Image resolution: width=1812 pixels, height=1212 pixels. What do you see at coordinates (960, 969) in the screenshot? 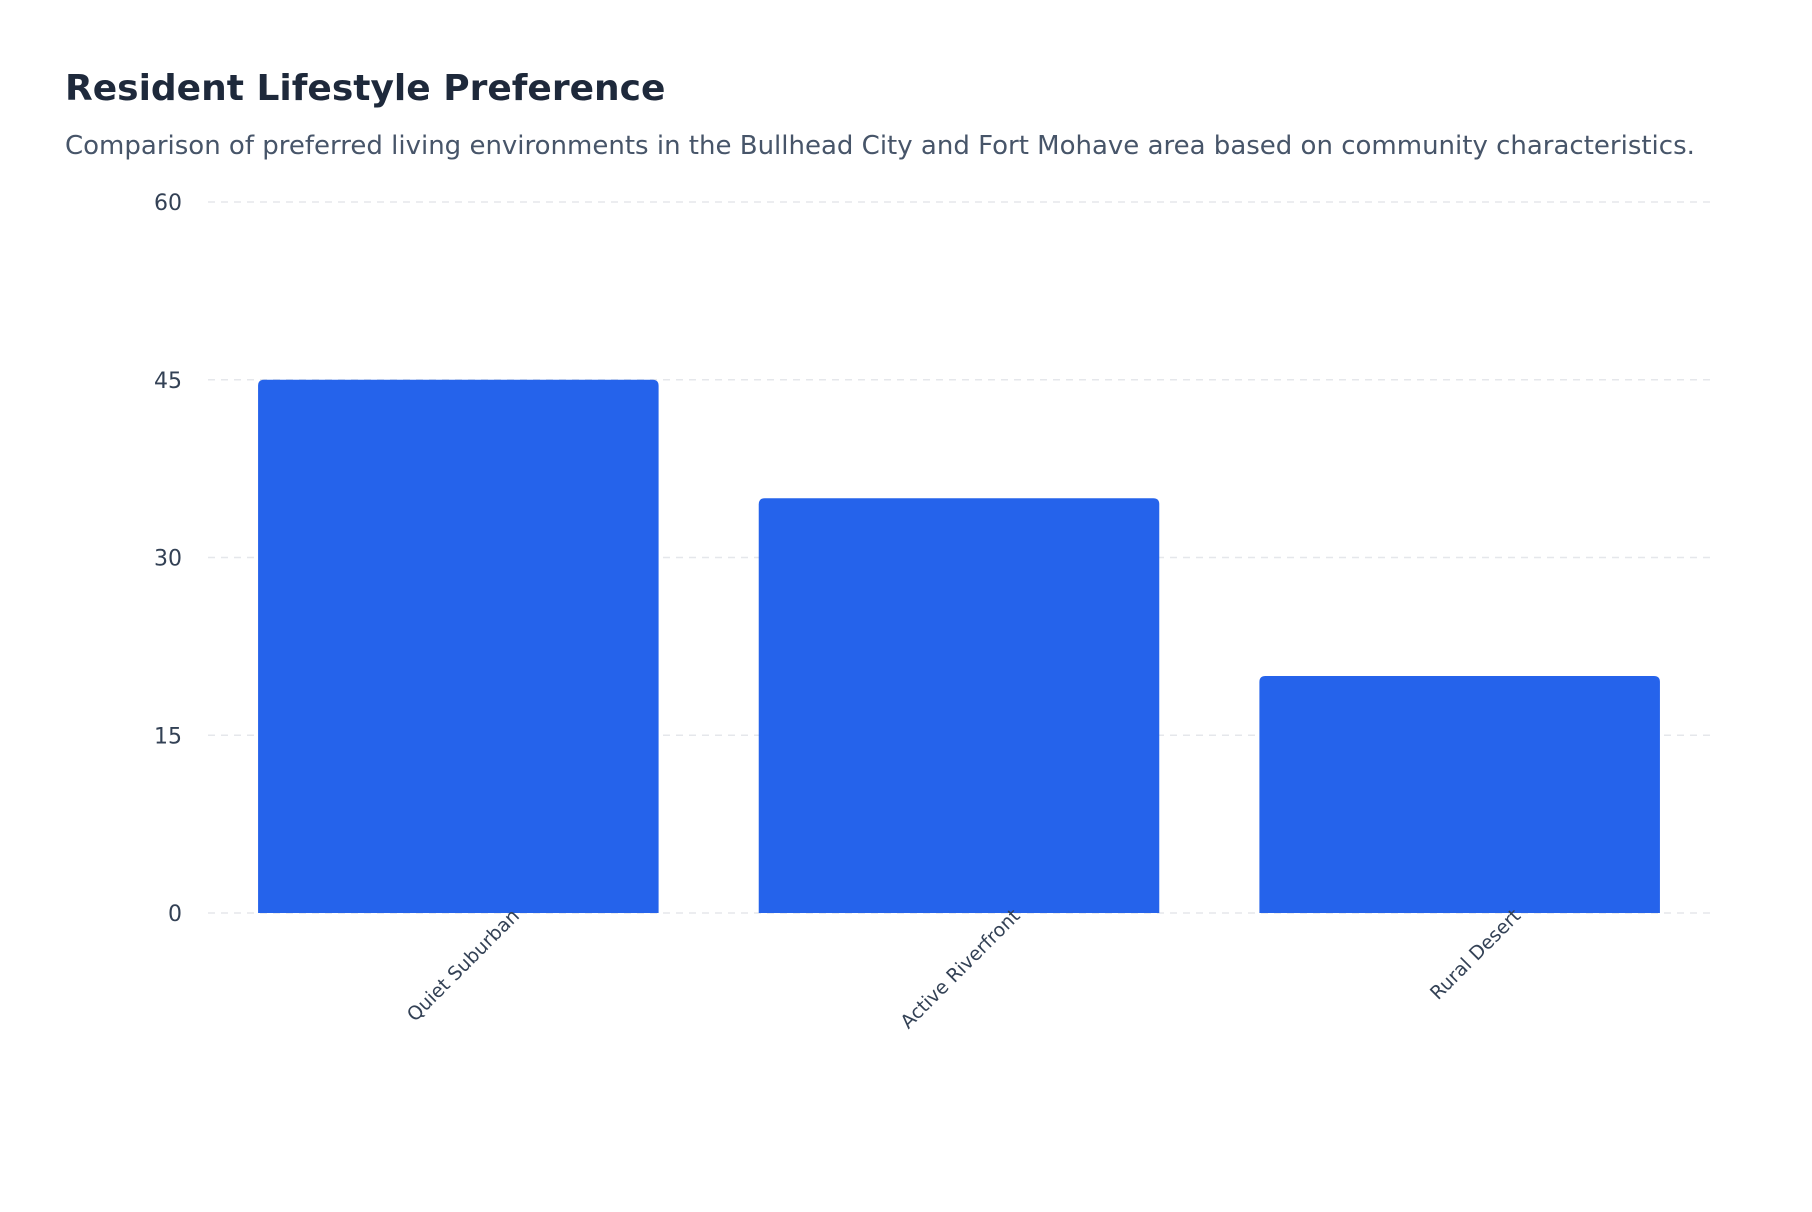
I see `x-tick-label: Active Riverfront` at bounding box center [960, 969].